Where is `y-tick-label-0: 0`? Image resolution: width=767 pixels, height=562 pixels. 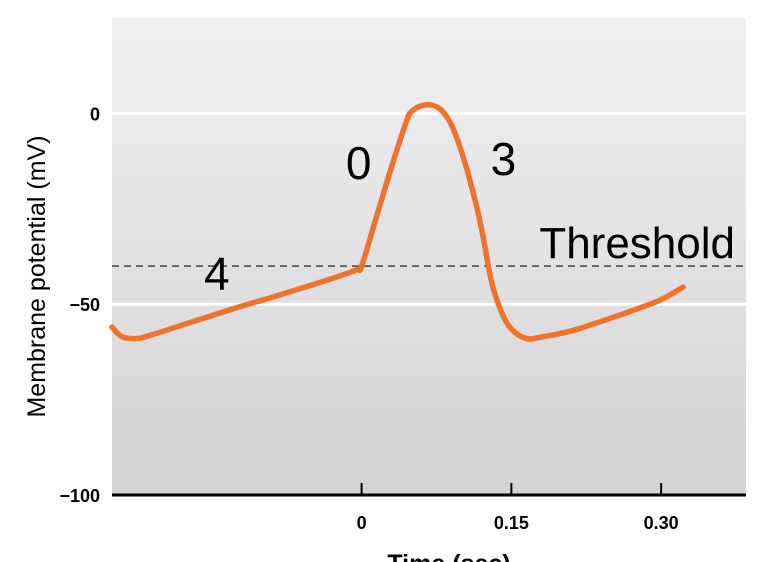
y-tick-label-0: 0 is located at coordinates (95, 114).